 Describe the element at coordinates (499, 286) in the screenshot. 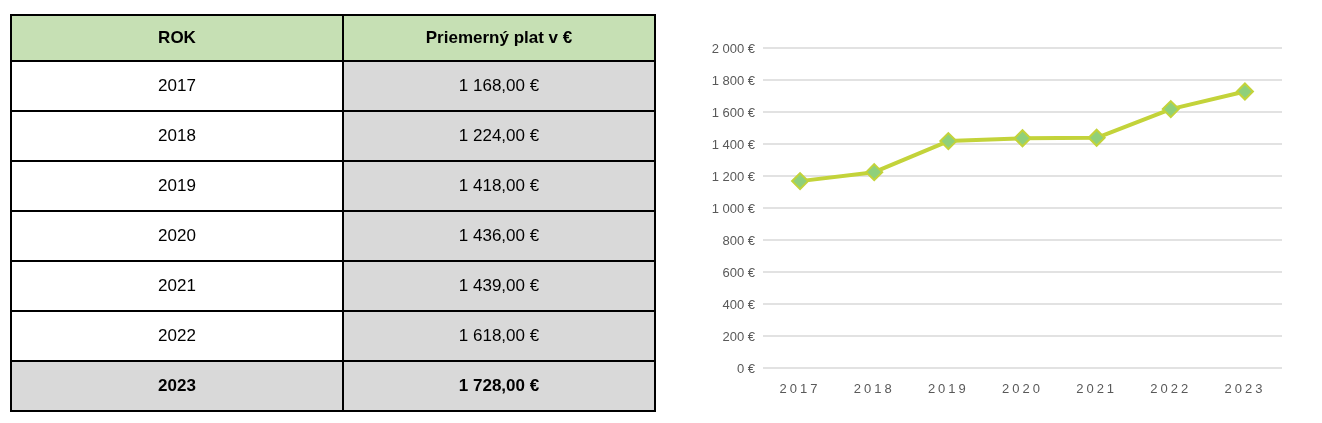

I see `text: 1 439,00 €` at that location.